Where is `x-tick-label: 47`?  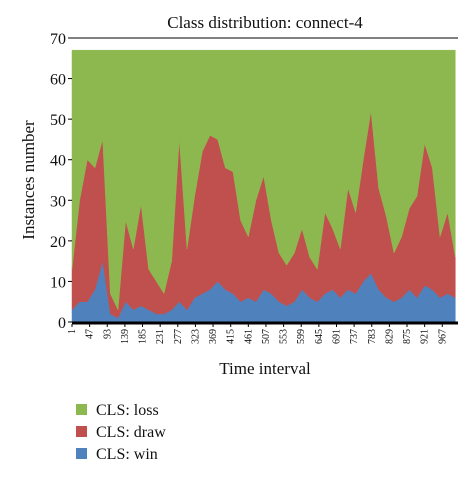 x-tick-label: 47 is located at coordinates (90, 334).